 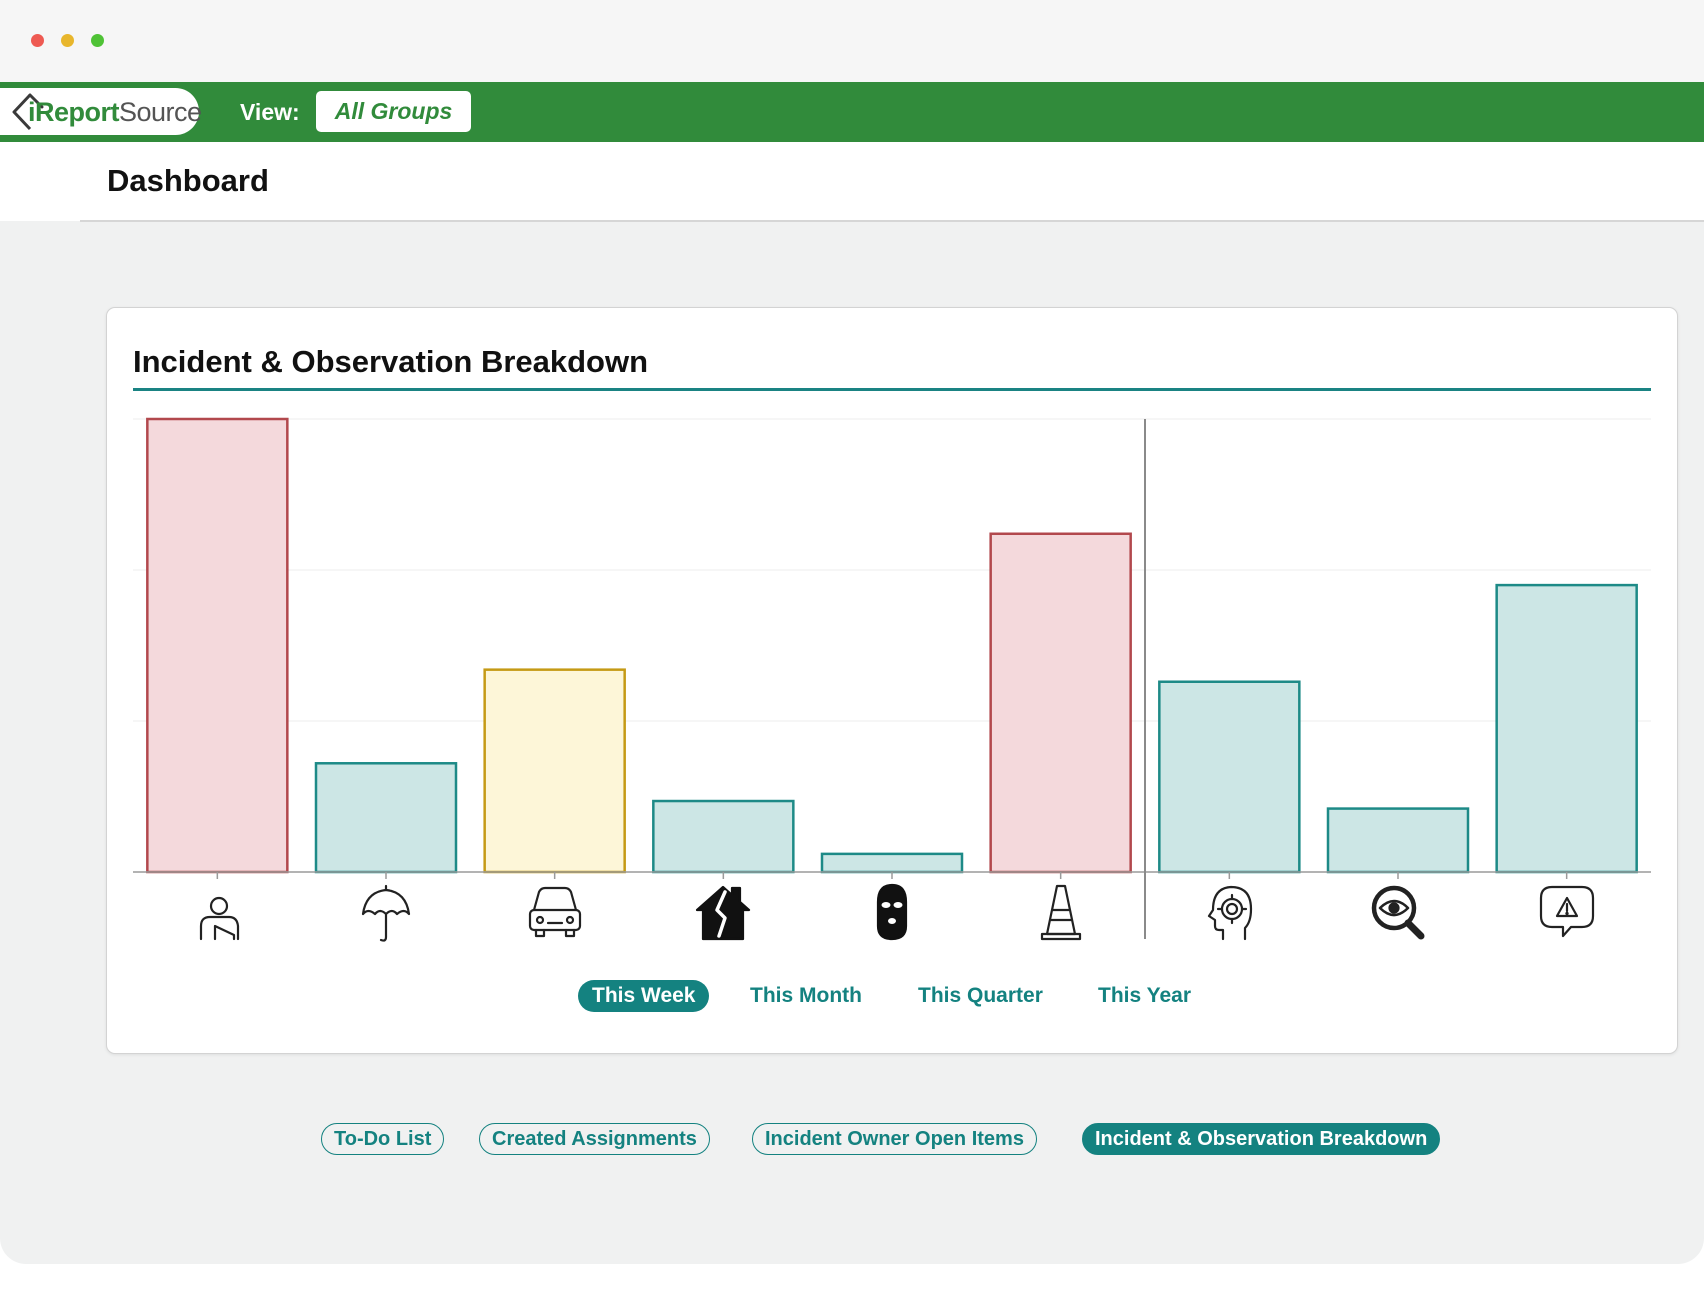 What do you see at coordinates (67, 40) in the screenshot?
I see `minimize-window-button` at bounding box center [67, 40].